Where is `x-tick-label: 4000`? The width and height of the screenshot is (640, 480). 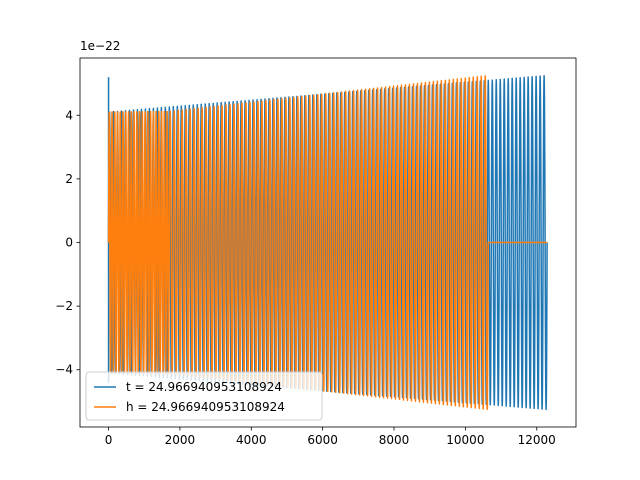 x-tick-label: 4000 is located at coordinates (251, 440).